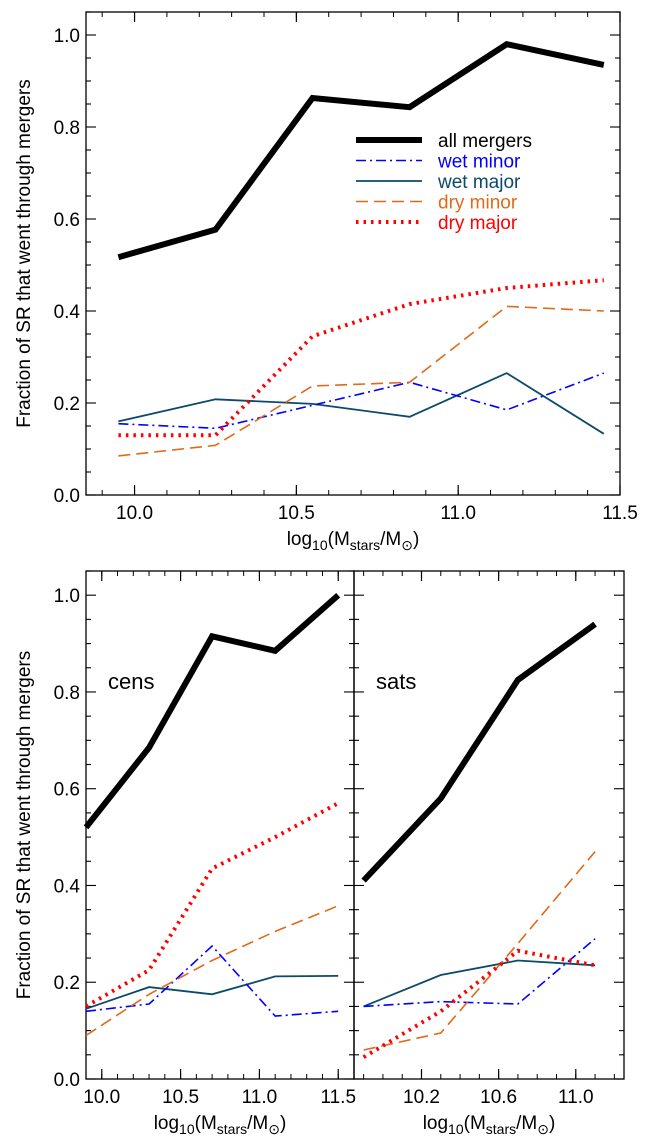 Image resolution: width=666 pixels, height=1136 pixels. I want to click on x-tick-label: 10.6, so click(498, 1097).